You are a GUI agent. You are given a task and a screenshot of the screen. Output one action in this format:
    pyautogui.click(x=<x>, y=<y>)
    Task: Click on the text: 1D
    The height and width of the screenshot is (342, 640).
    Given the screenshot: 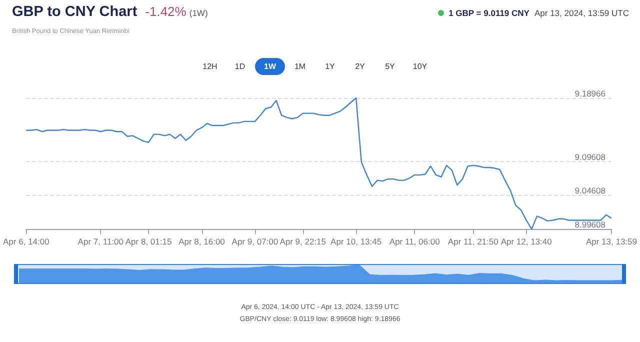 What is the action you would take?
    pyautogui.click(x=240, y=67)
    